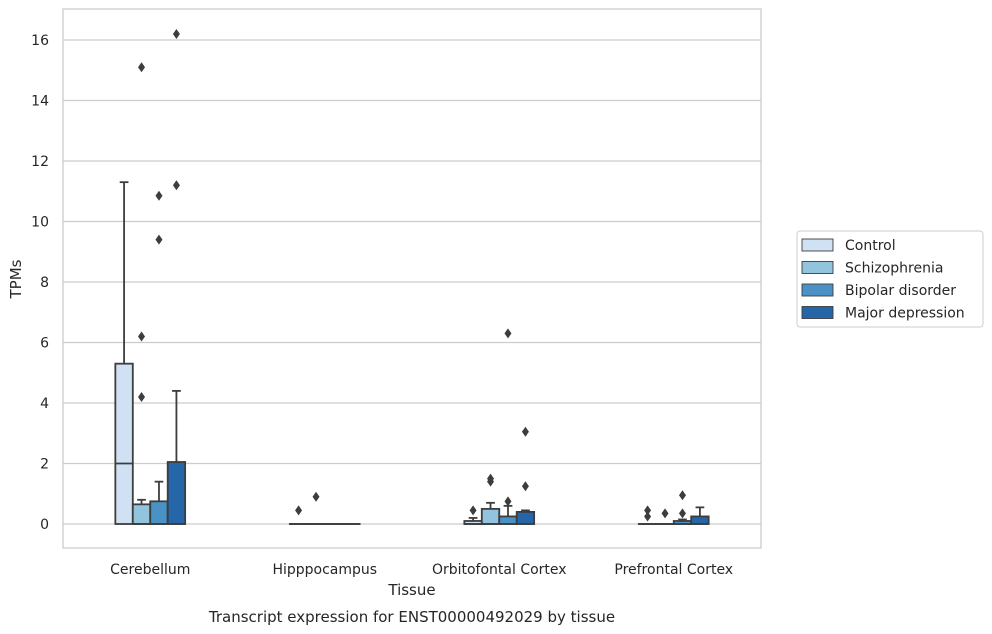  What do you see at coordinates (324, 570) in the screenshot?
I see `x-tick-label: Hipppocampus` at bounding box center [324, 570].